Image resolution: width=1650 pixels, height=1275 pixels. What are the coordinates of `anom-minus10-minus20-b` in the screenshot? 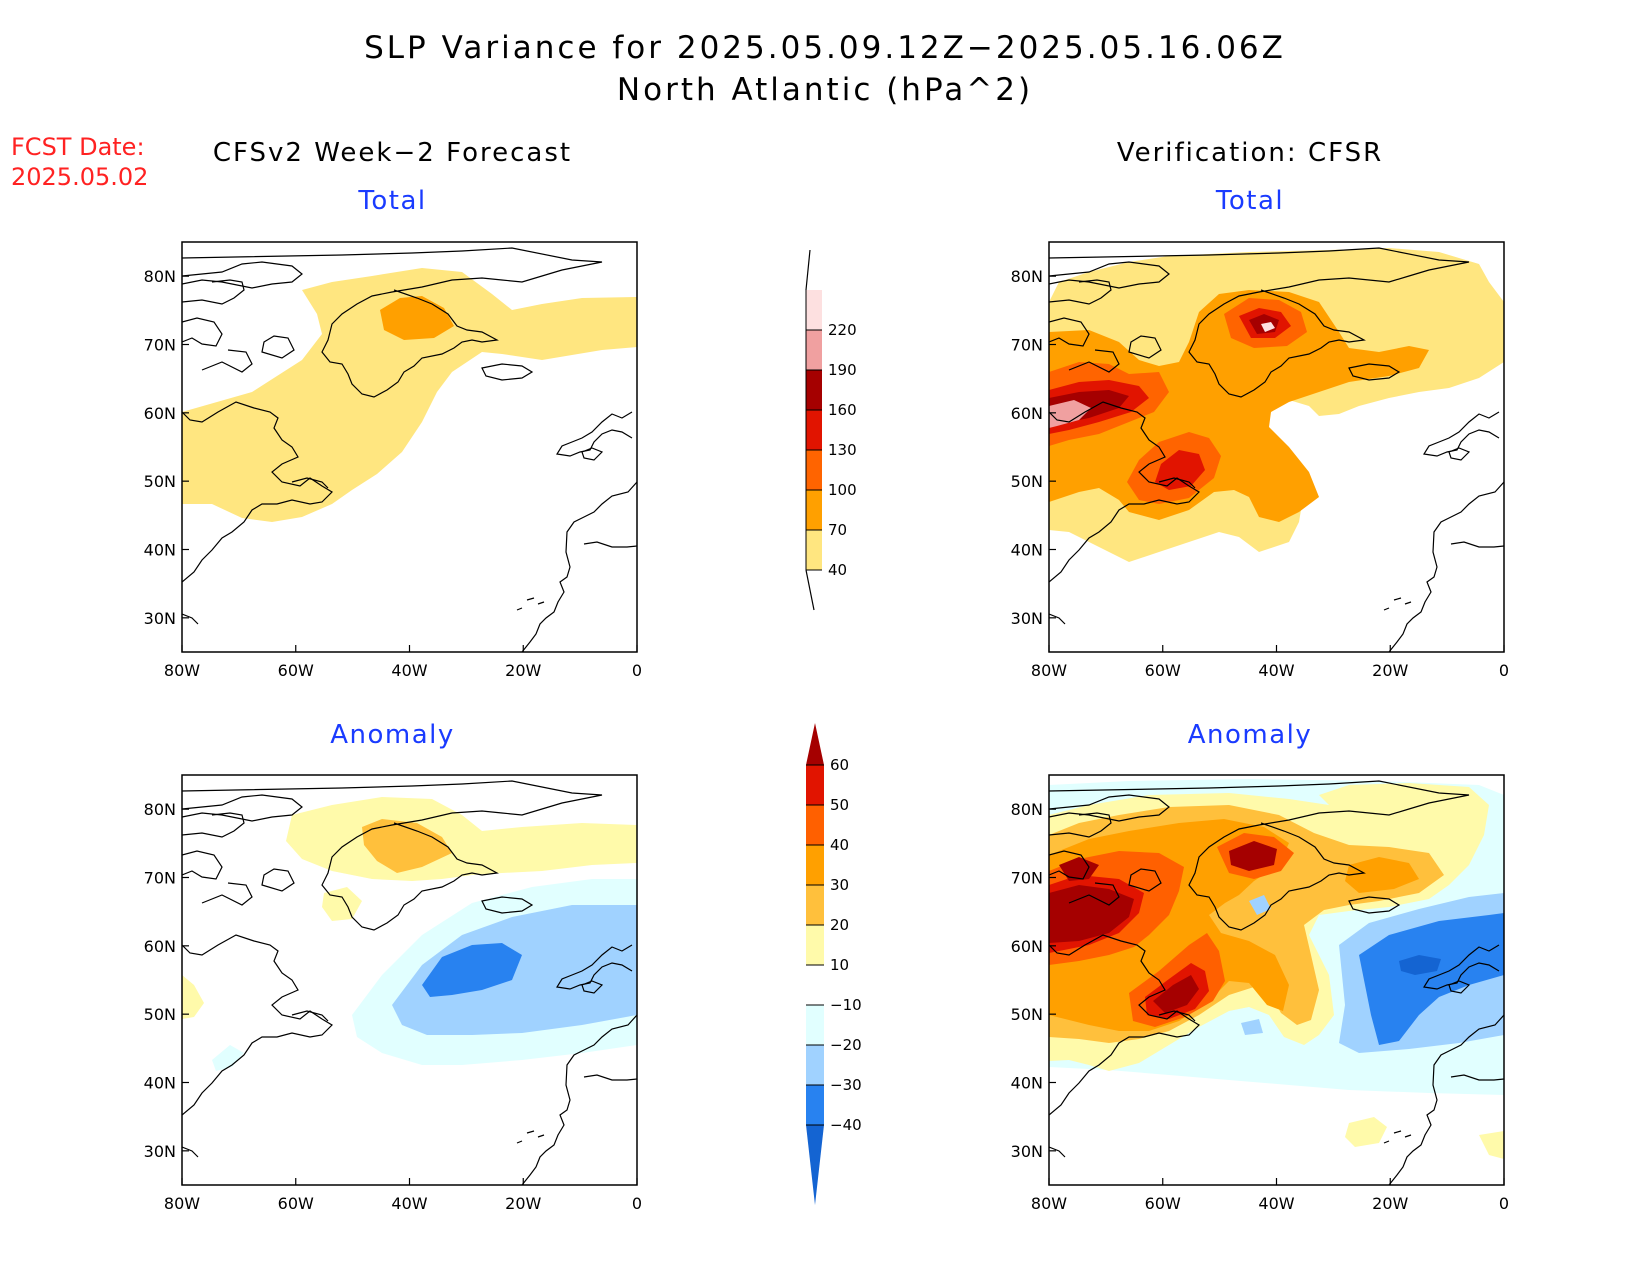 It's located at (228, 1058).